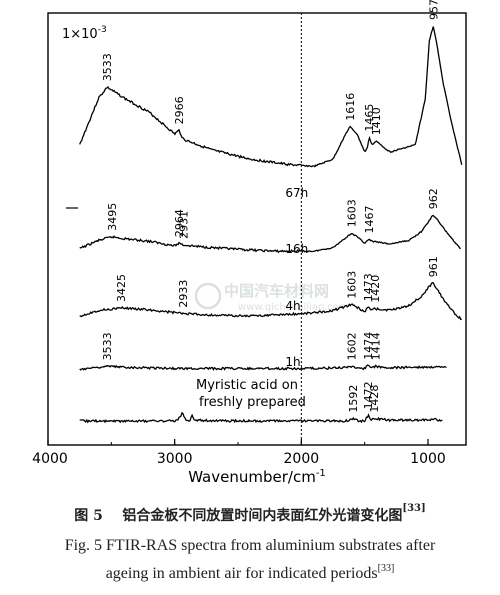 This screenshot has height=595, width=500. What do you see at coordinates (376, 346) in the screenshot?
I see `peak-label: 1414` at bounding box center [376, 346].